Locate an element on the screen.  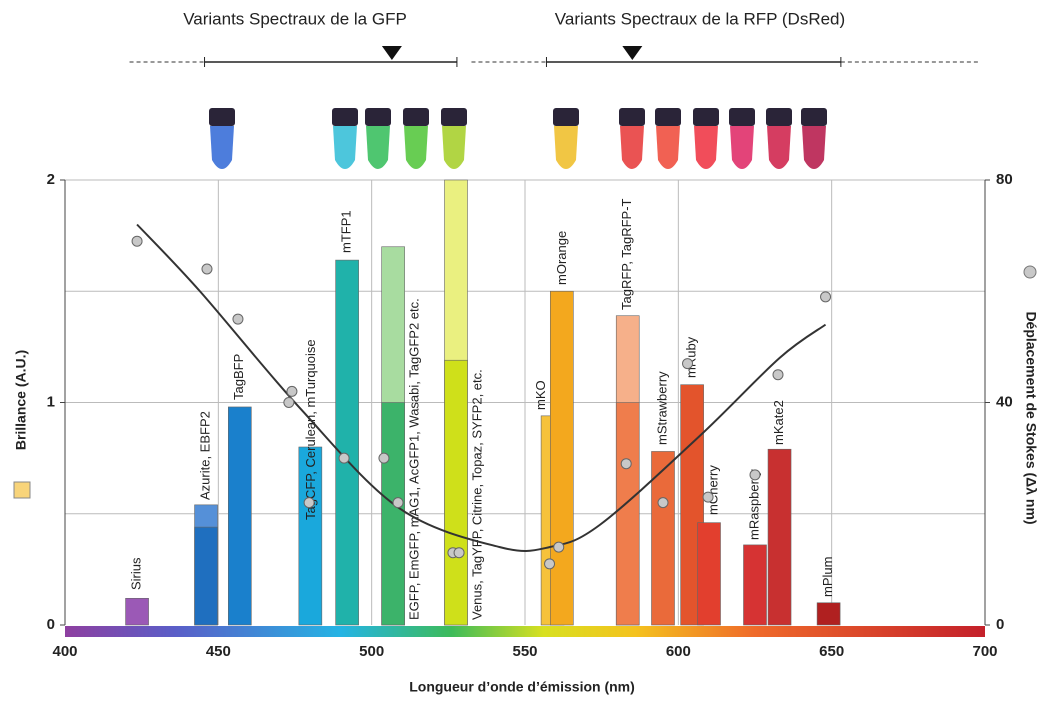
bar-label: mPlum is located at coordinates (827, 577).